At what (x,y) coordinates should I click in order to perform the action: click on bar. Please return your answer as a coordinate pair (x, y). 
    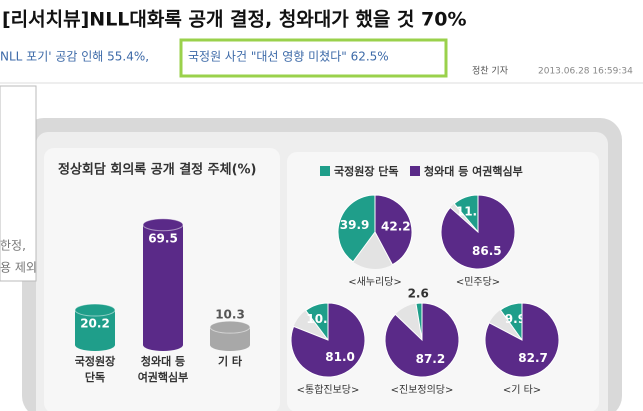
    Looking at the image, I should click on (163, 284).